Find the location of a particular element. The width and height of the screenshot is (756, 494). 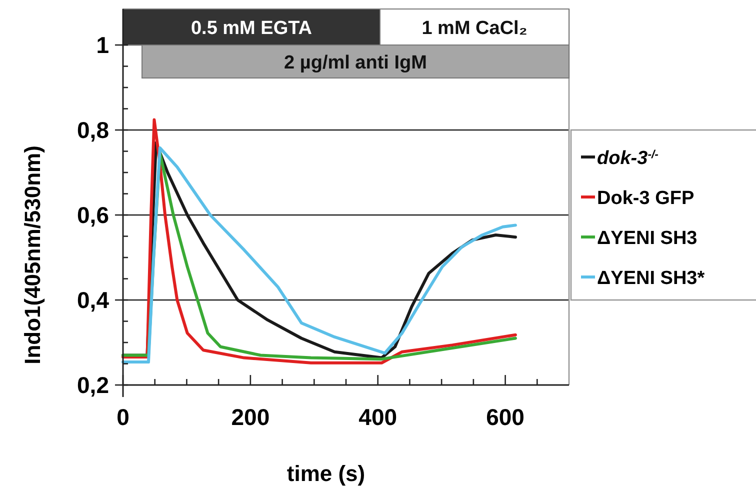

y-tick-label: 0,8 is located at coordinates (93, 130).